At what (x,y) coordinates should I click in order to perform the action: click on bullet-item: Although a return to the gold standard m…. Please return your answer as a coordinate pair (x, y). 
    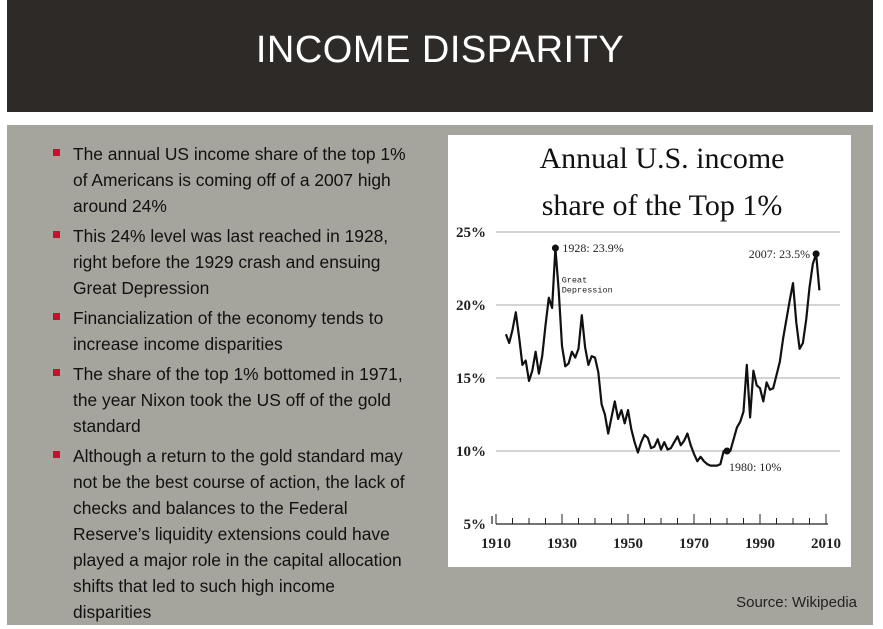
    Looking at the image, I should click on (232, 534).